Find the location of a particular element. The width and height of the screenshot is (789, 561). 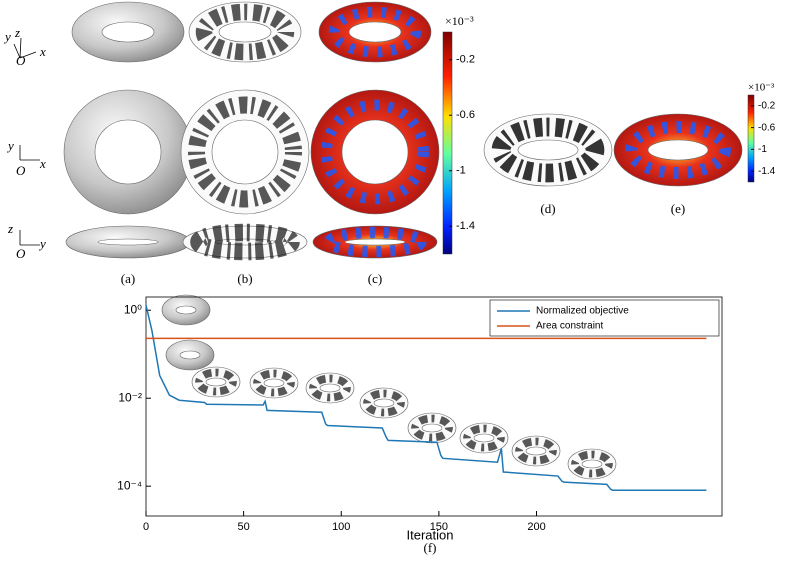

x-tick-label: 50 is located at coordinates (244, 527).